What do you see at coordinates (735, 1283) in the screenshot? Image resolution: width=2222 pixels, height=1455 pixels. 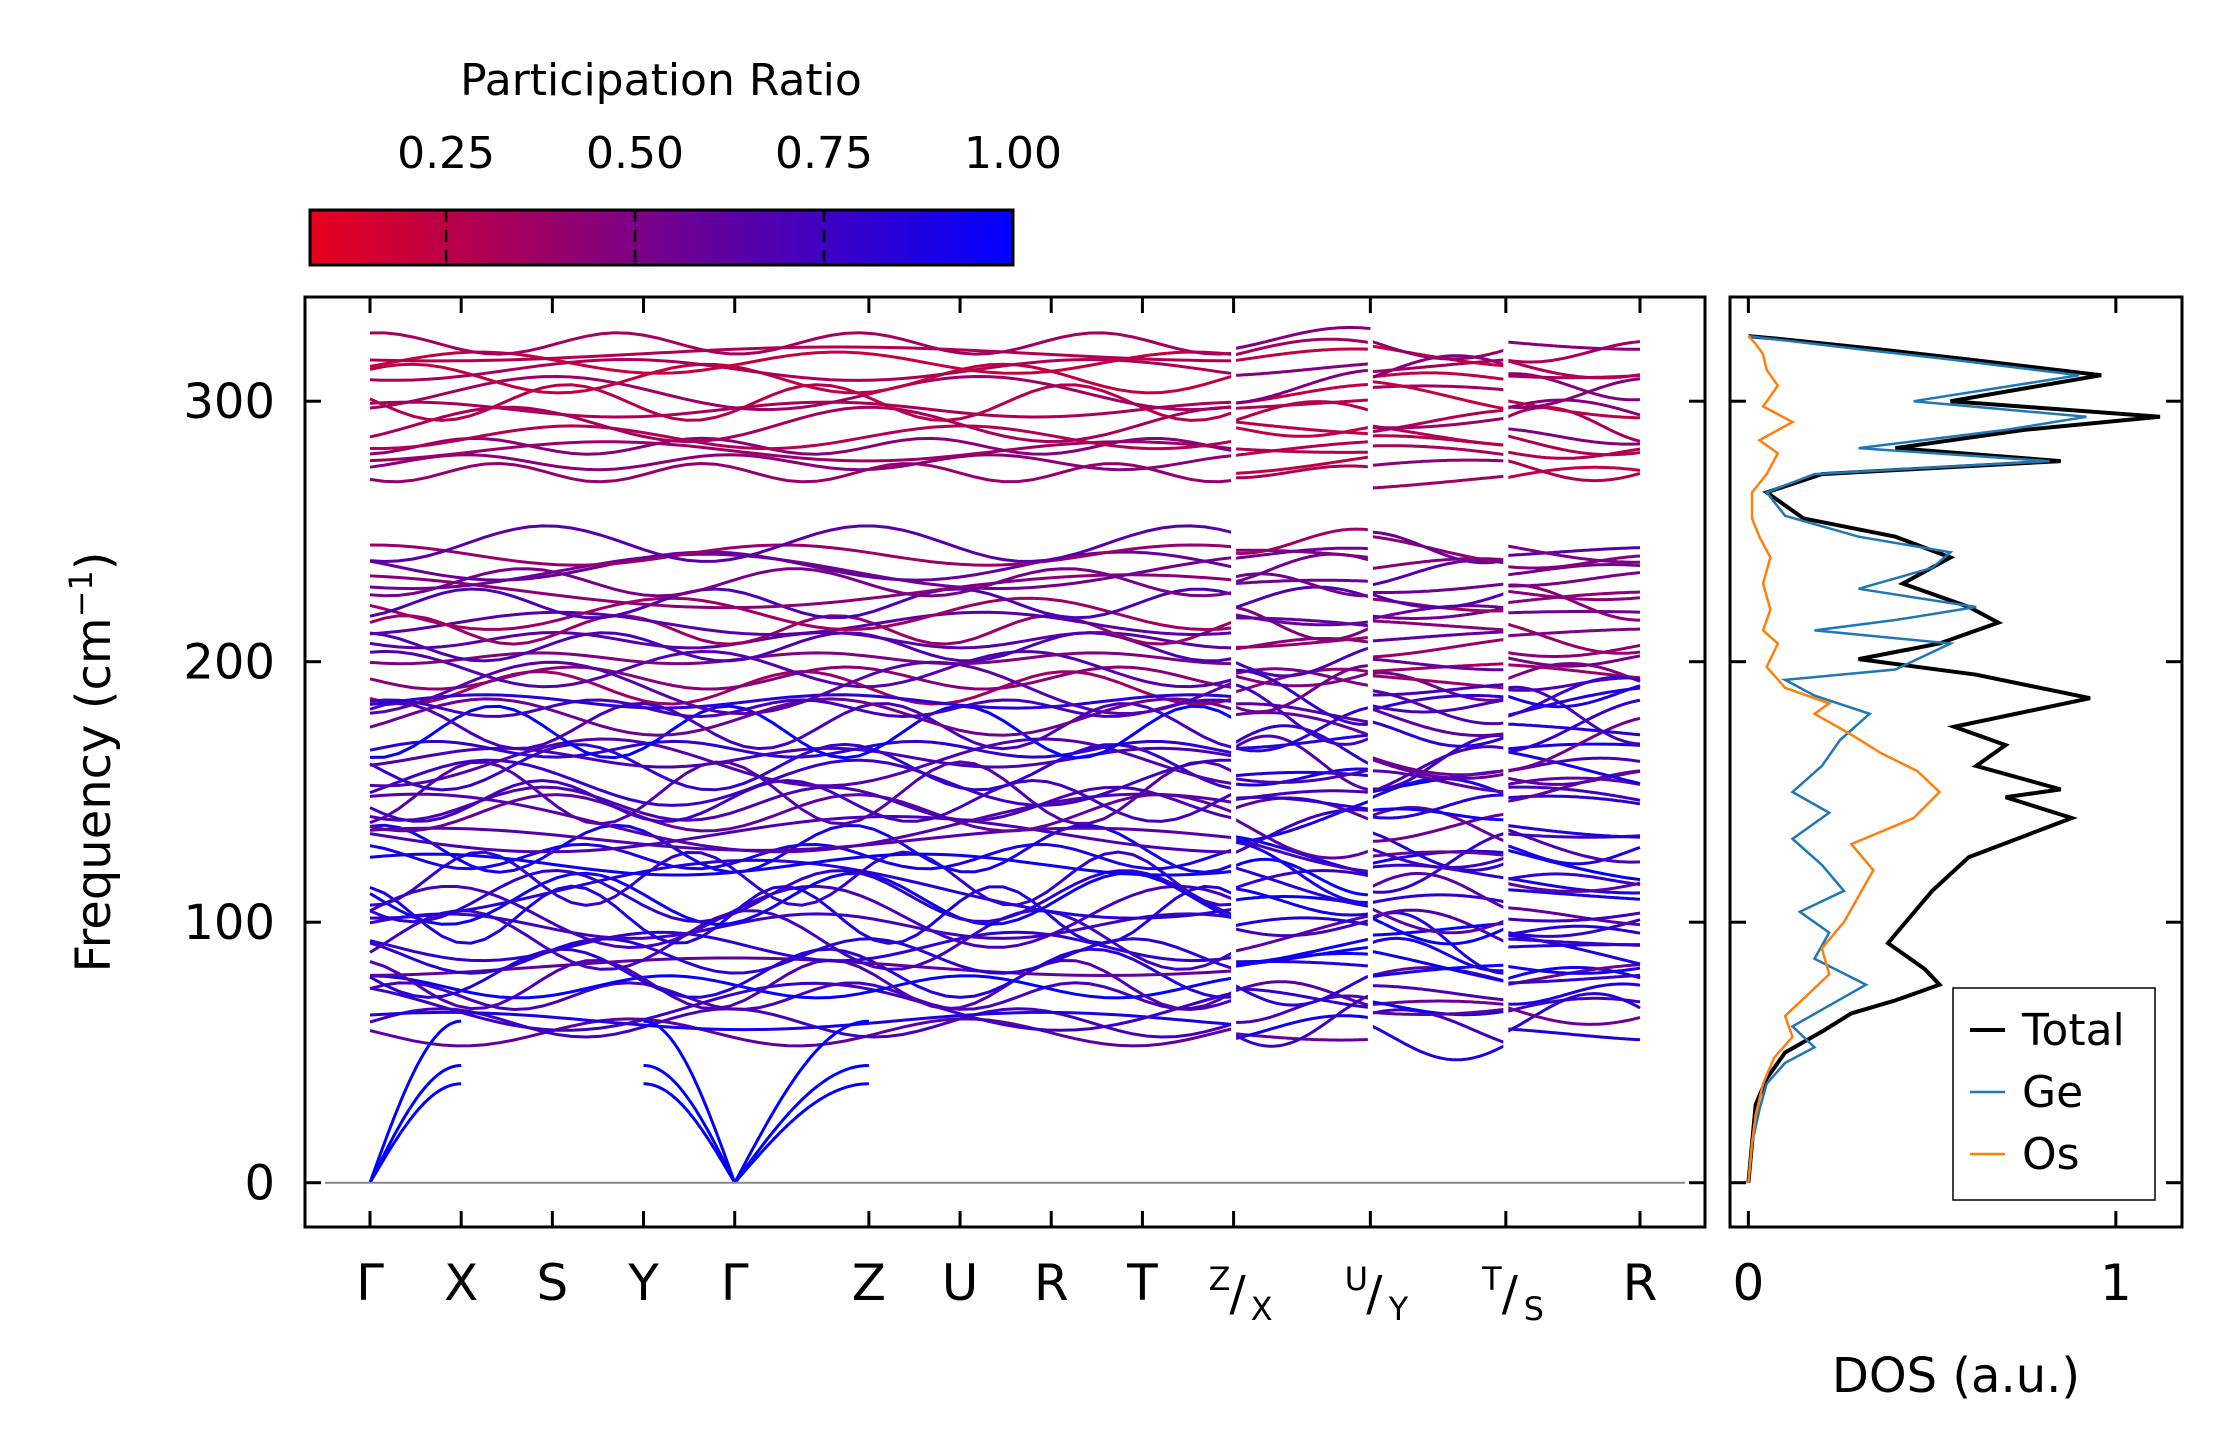 I see `x-tick-label: Γ` at bounding box center [735, 1283].